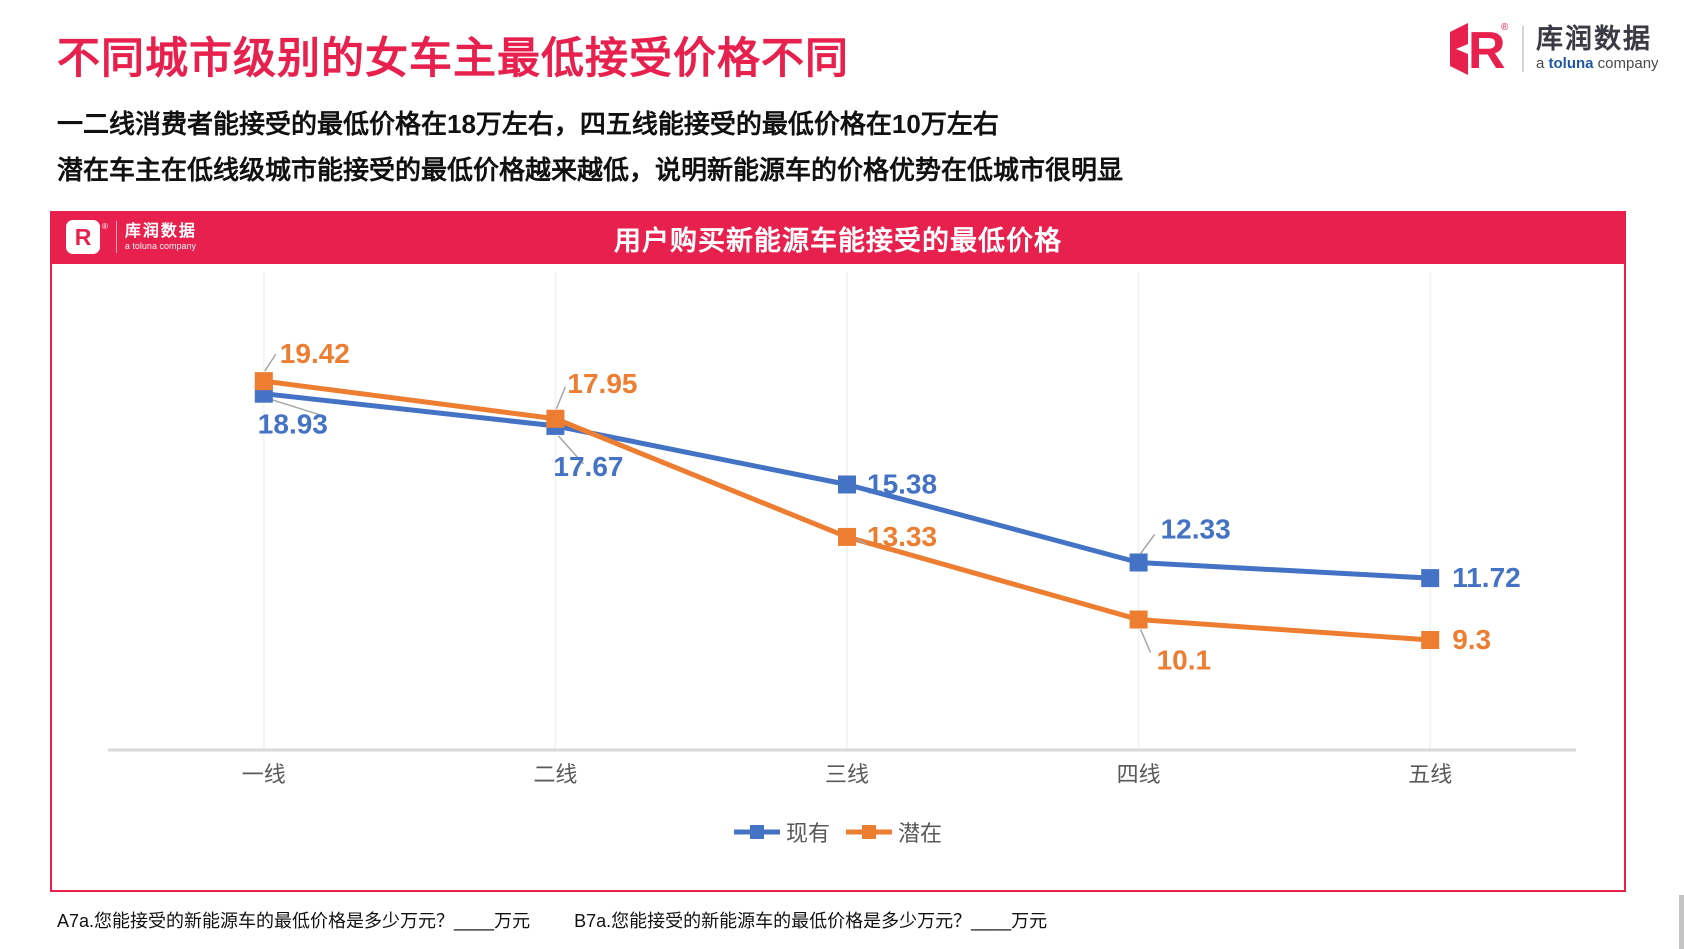  What do you see at coordinates (294, 921) in the screenshot?
I see `footnote-question-a: A7a.您能接受的新能源车的最低价格是多少万元？____万元` at bounding box center [294, 921].